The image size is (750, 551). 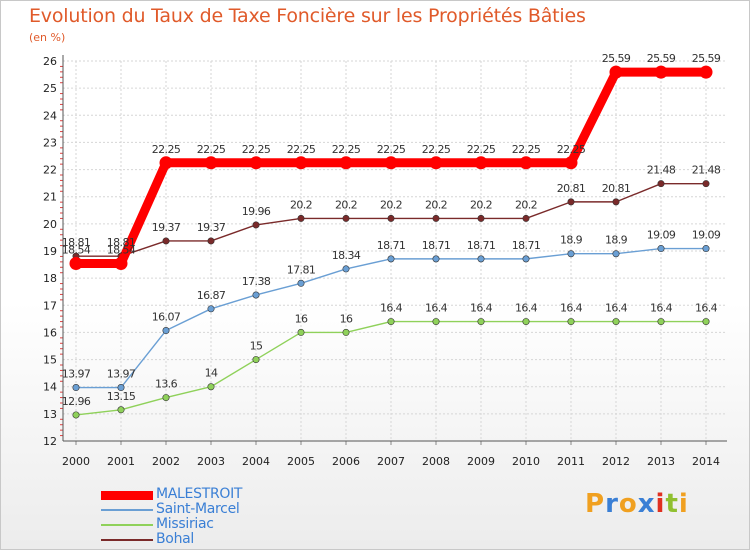 I want to click on logo-letter: r, so click(x=612, y=504).